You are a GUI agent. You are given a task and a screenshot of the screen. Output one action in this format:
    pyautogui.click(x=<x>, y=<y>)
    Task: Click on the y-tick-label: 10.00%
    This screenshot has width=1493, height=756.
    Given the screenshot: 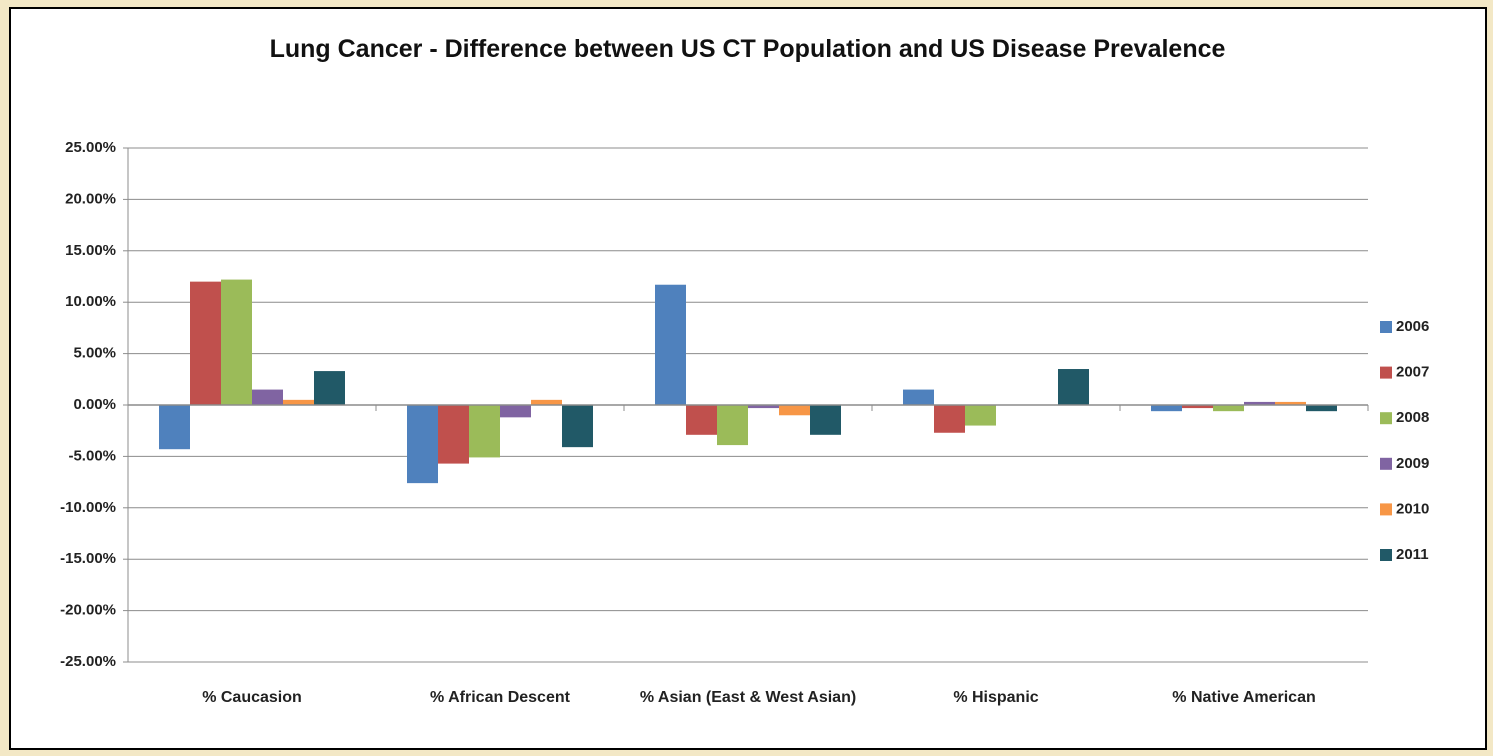 What is the action you would take?
    pyautogui.click(x=90, y=301)
    